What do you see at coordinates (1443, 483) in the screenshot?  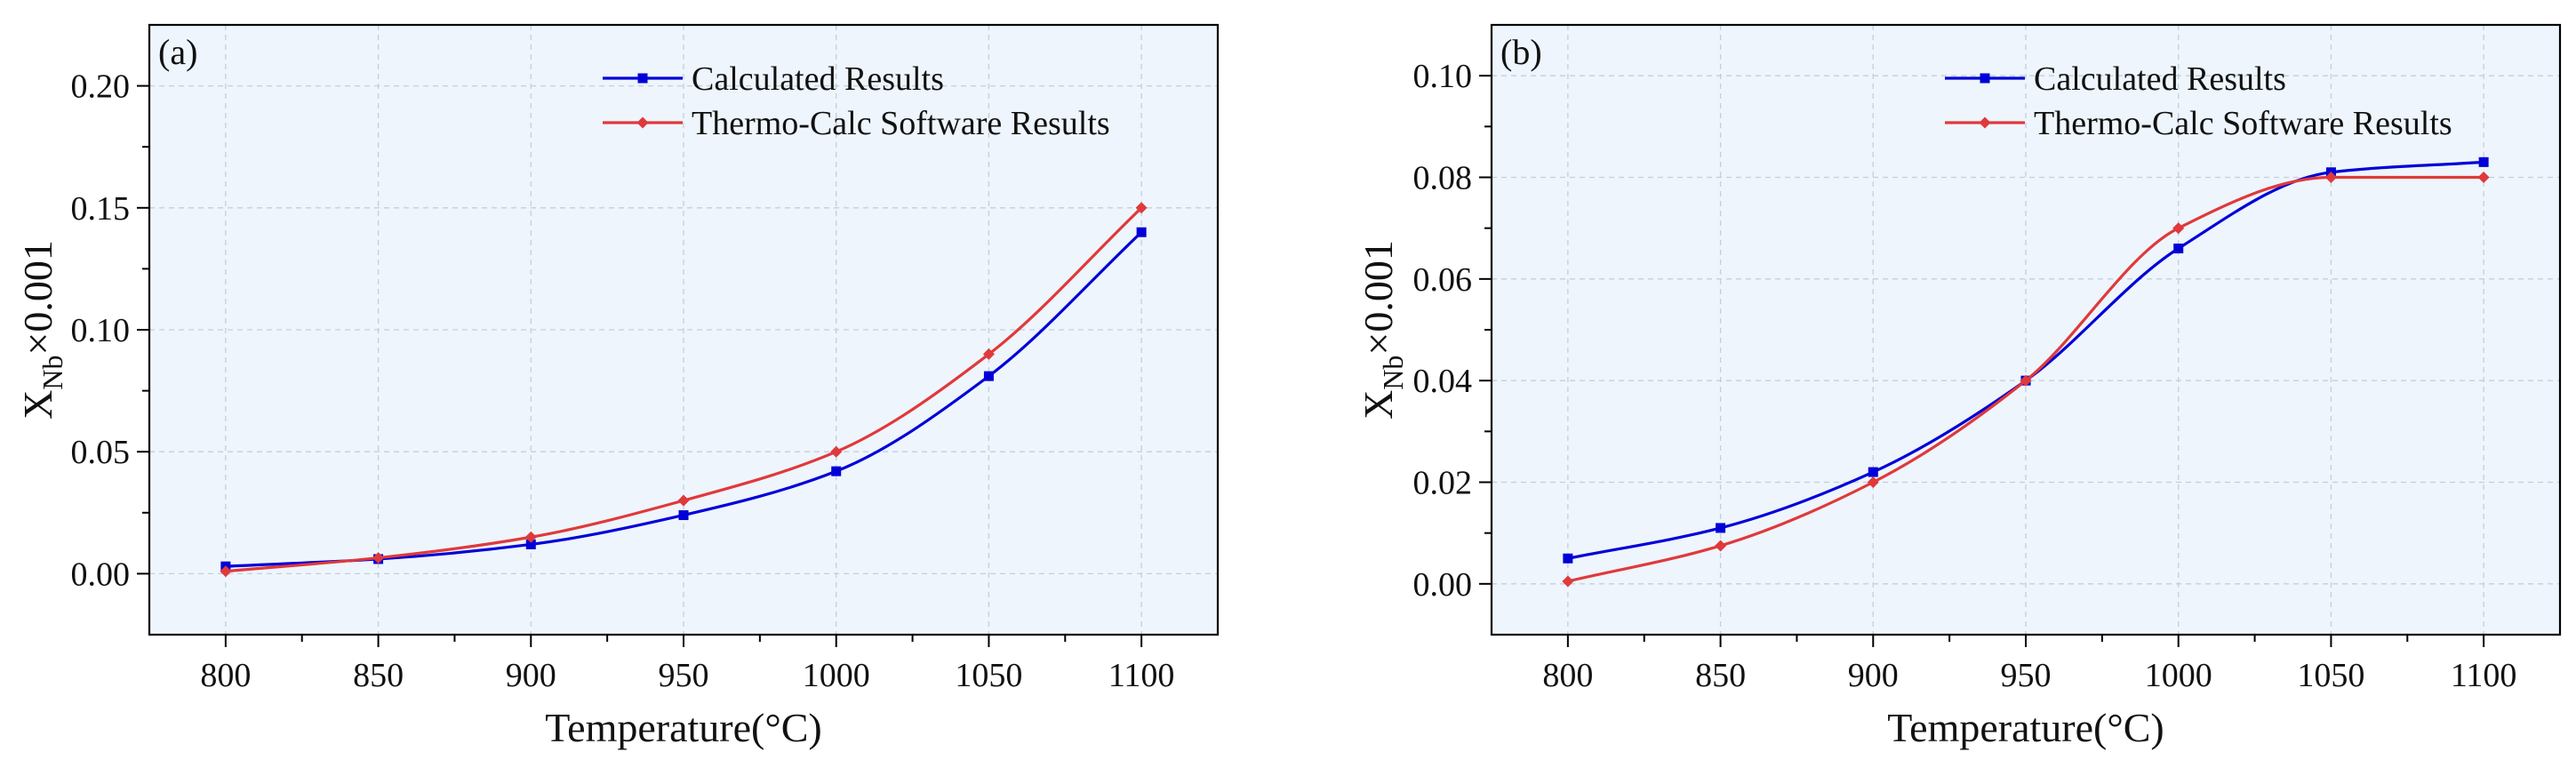 I see `y-tick-label: 0.02` at bounding box center [1443, 483].